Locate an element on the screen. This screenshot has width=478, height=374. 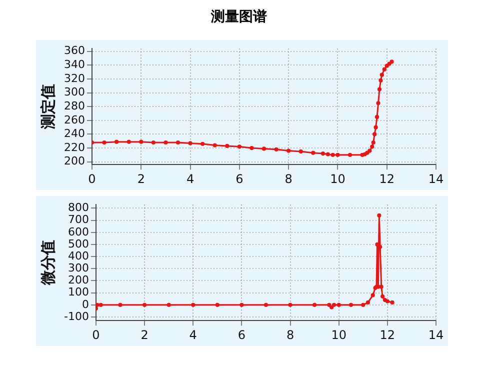
y-tick-label: 220 is located at coordinates (74, 147).